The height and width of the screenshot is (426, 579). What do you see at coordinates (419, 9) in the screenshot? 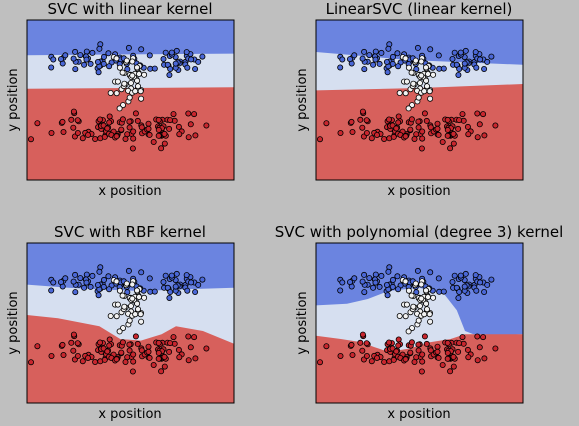
I see `panel-title: LinearSVC (linear kernel)` at bounding box center [419, 9].